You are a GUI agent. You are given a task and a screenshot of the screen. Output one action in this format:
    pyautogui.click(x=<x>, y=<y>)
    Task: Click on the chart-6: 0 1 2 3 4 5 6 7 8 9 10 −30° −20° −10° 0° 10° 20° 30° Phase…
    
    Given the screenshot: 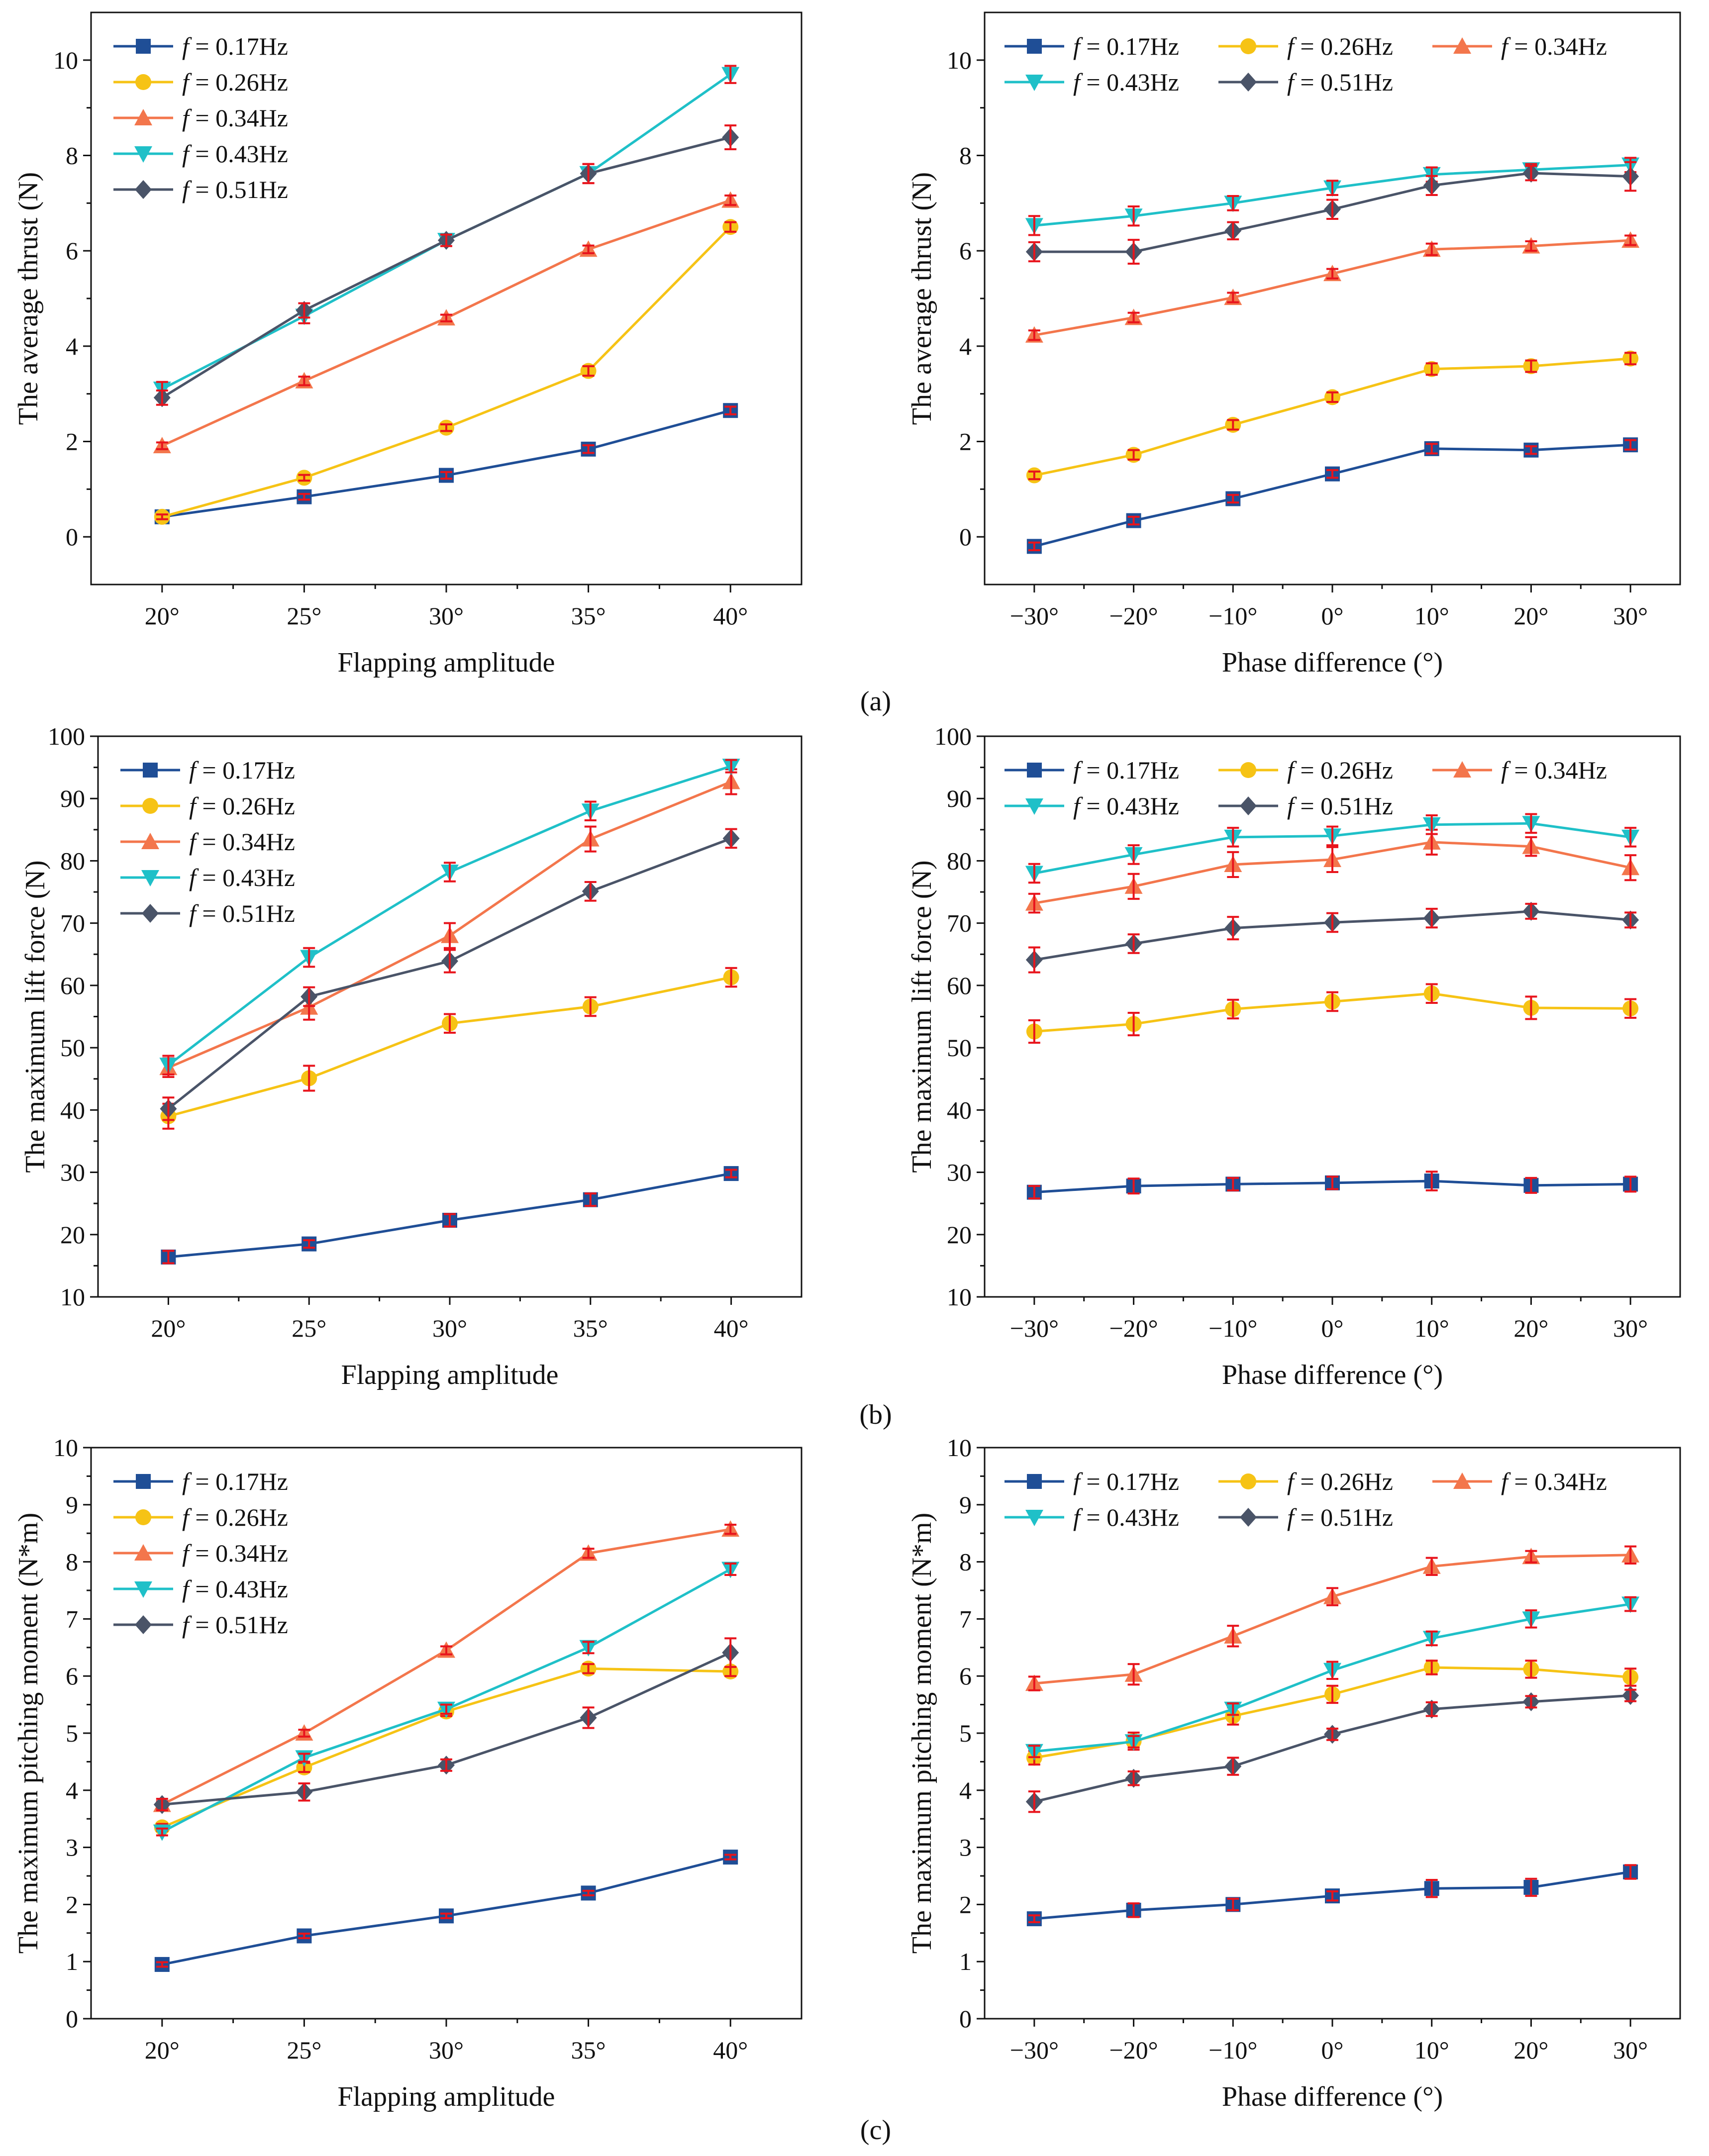 What is the action you would take?
    pyautogui.click(x=1293, y=1773)
    